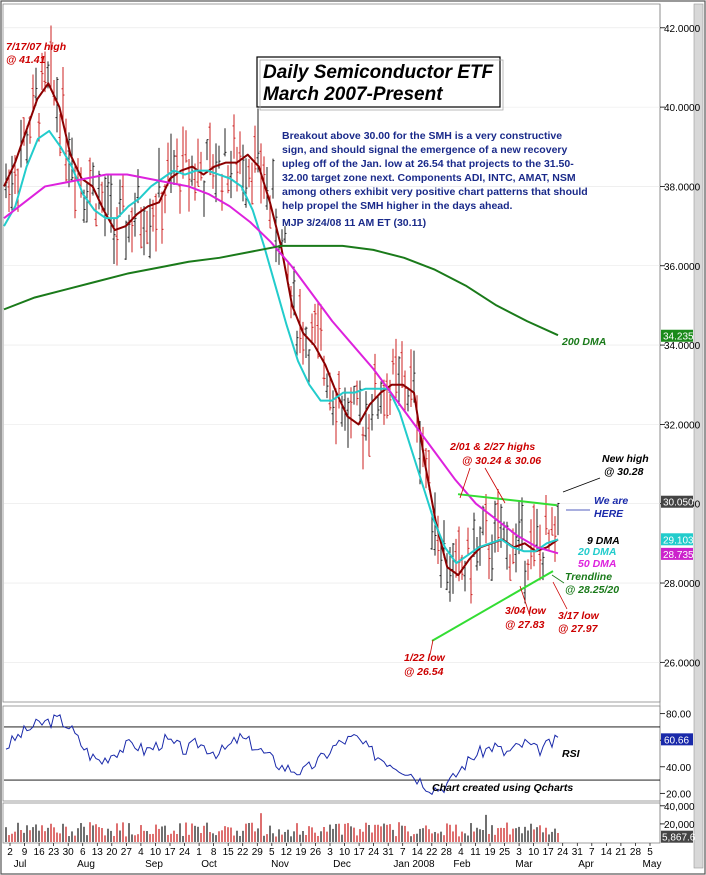 The width and height of the screenshot is (706, 875). I want to click on x-tick-label: 25, so click(505, 852).